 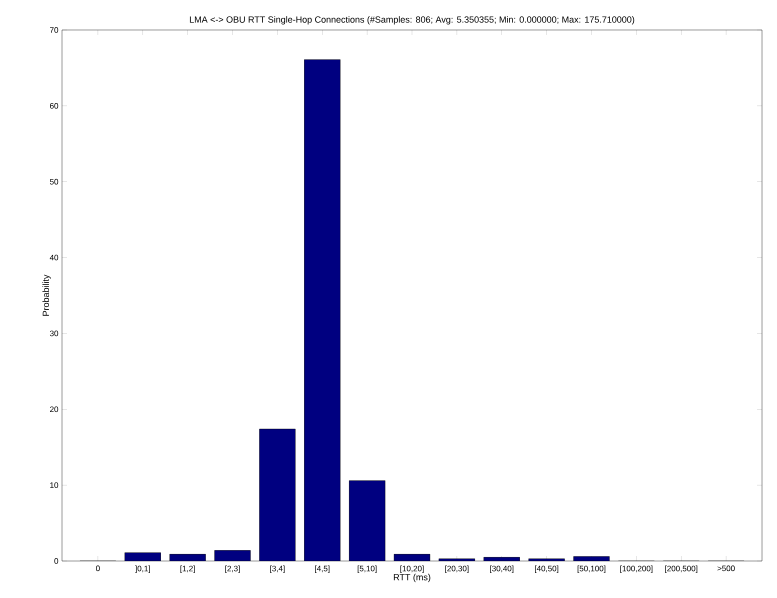 I want to click on chart-title: LMA <-> OBU RTT Single-Hop Connections (#Samples: 806; Avg: 5.350355; Min: 0.000000; Max: 175.710000), so click(x=412, y=20).